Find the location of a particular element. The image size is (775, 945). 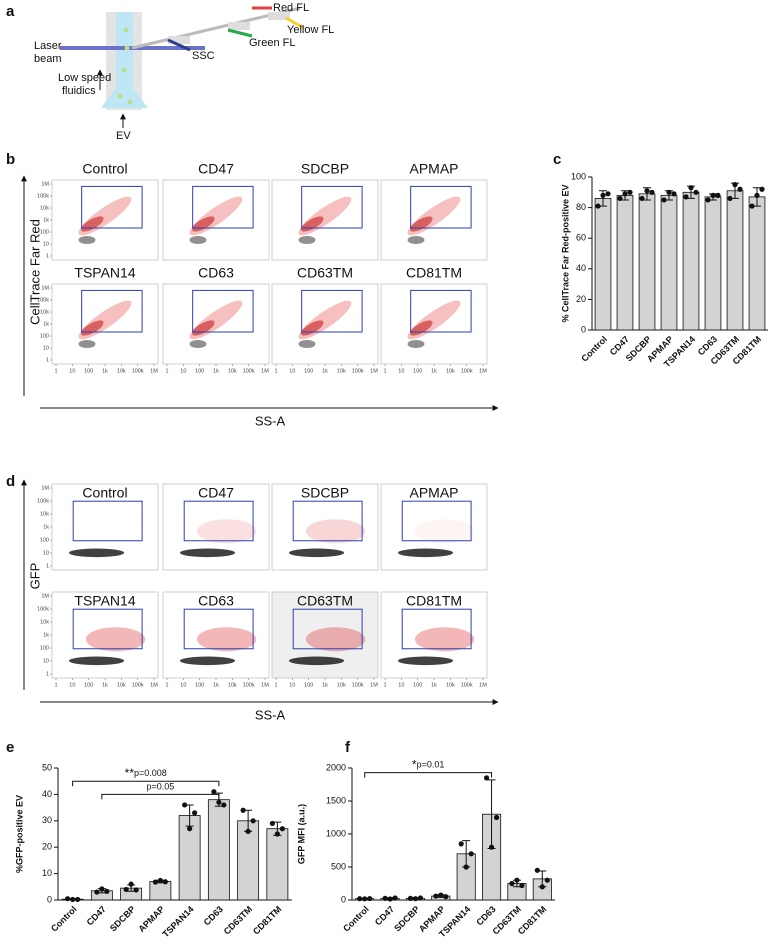

green-path is located at coordinates (240, 33).